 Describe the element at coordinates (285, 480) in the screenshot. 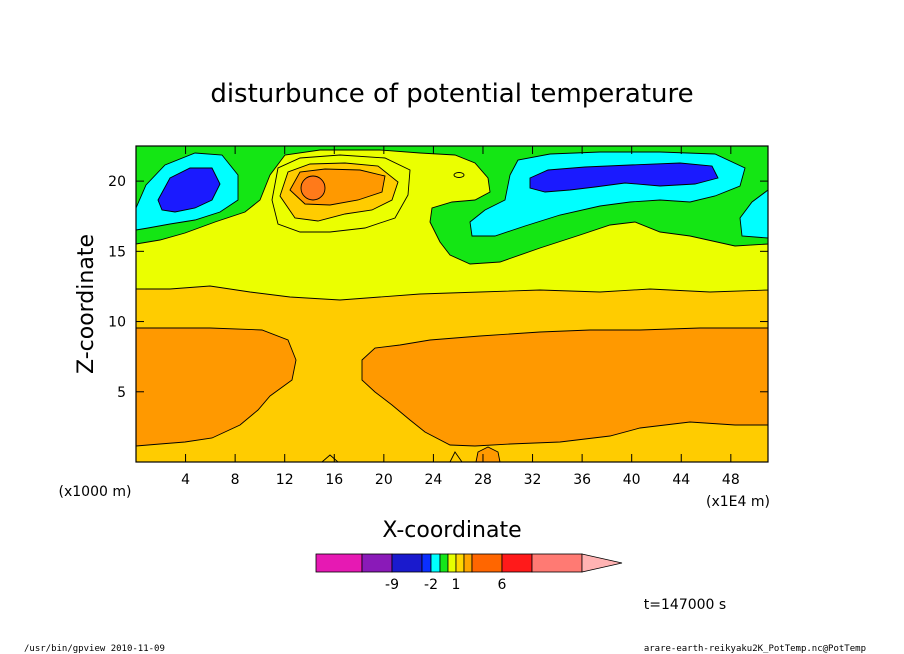

I see `x-tick-label: 12` at that location.